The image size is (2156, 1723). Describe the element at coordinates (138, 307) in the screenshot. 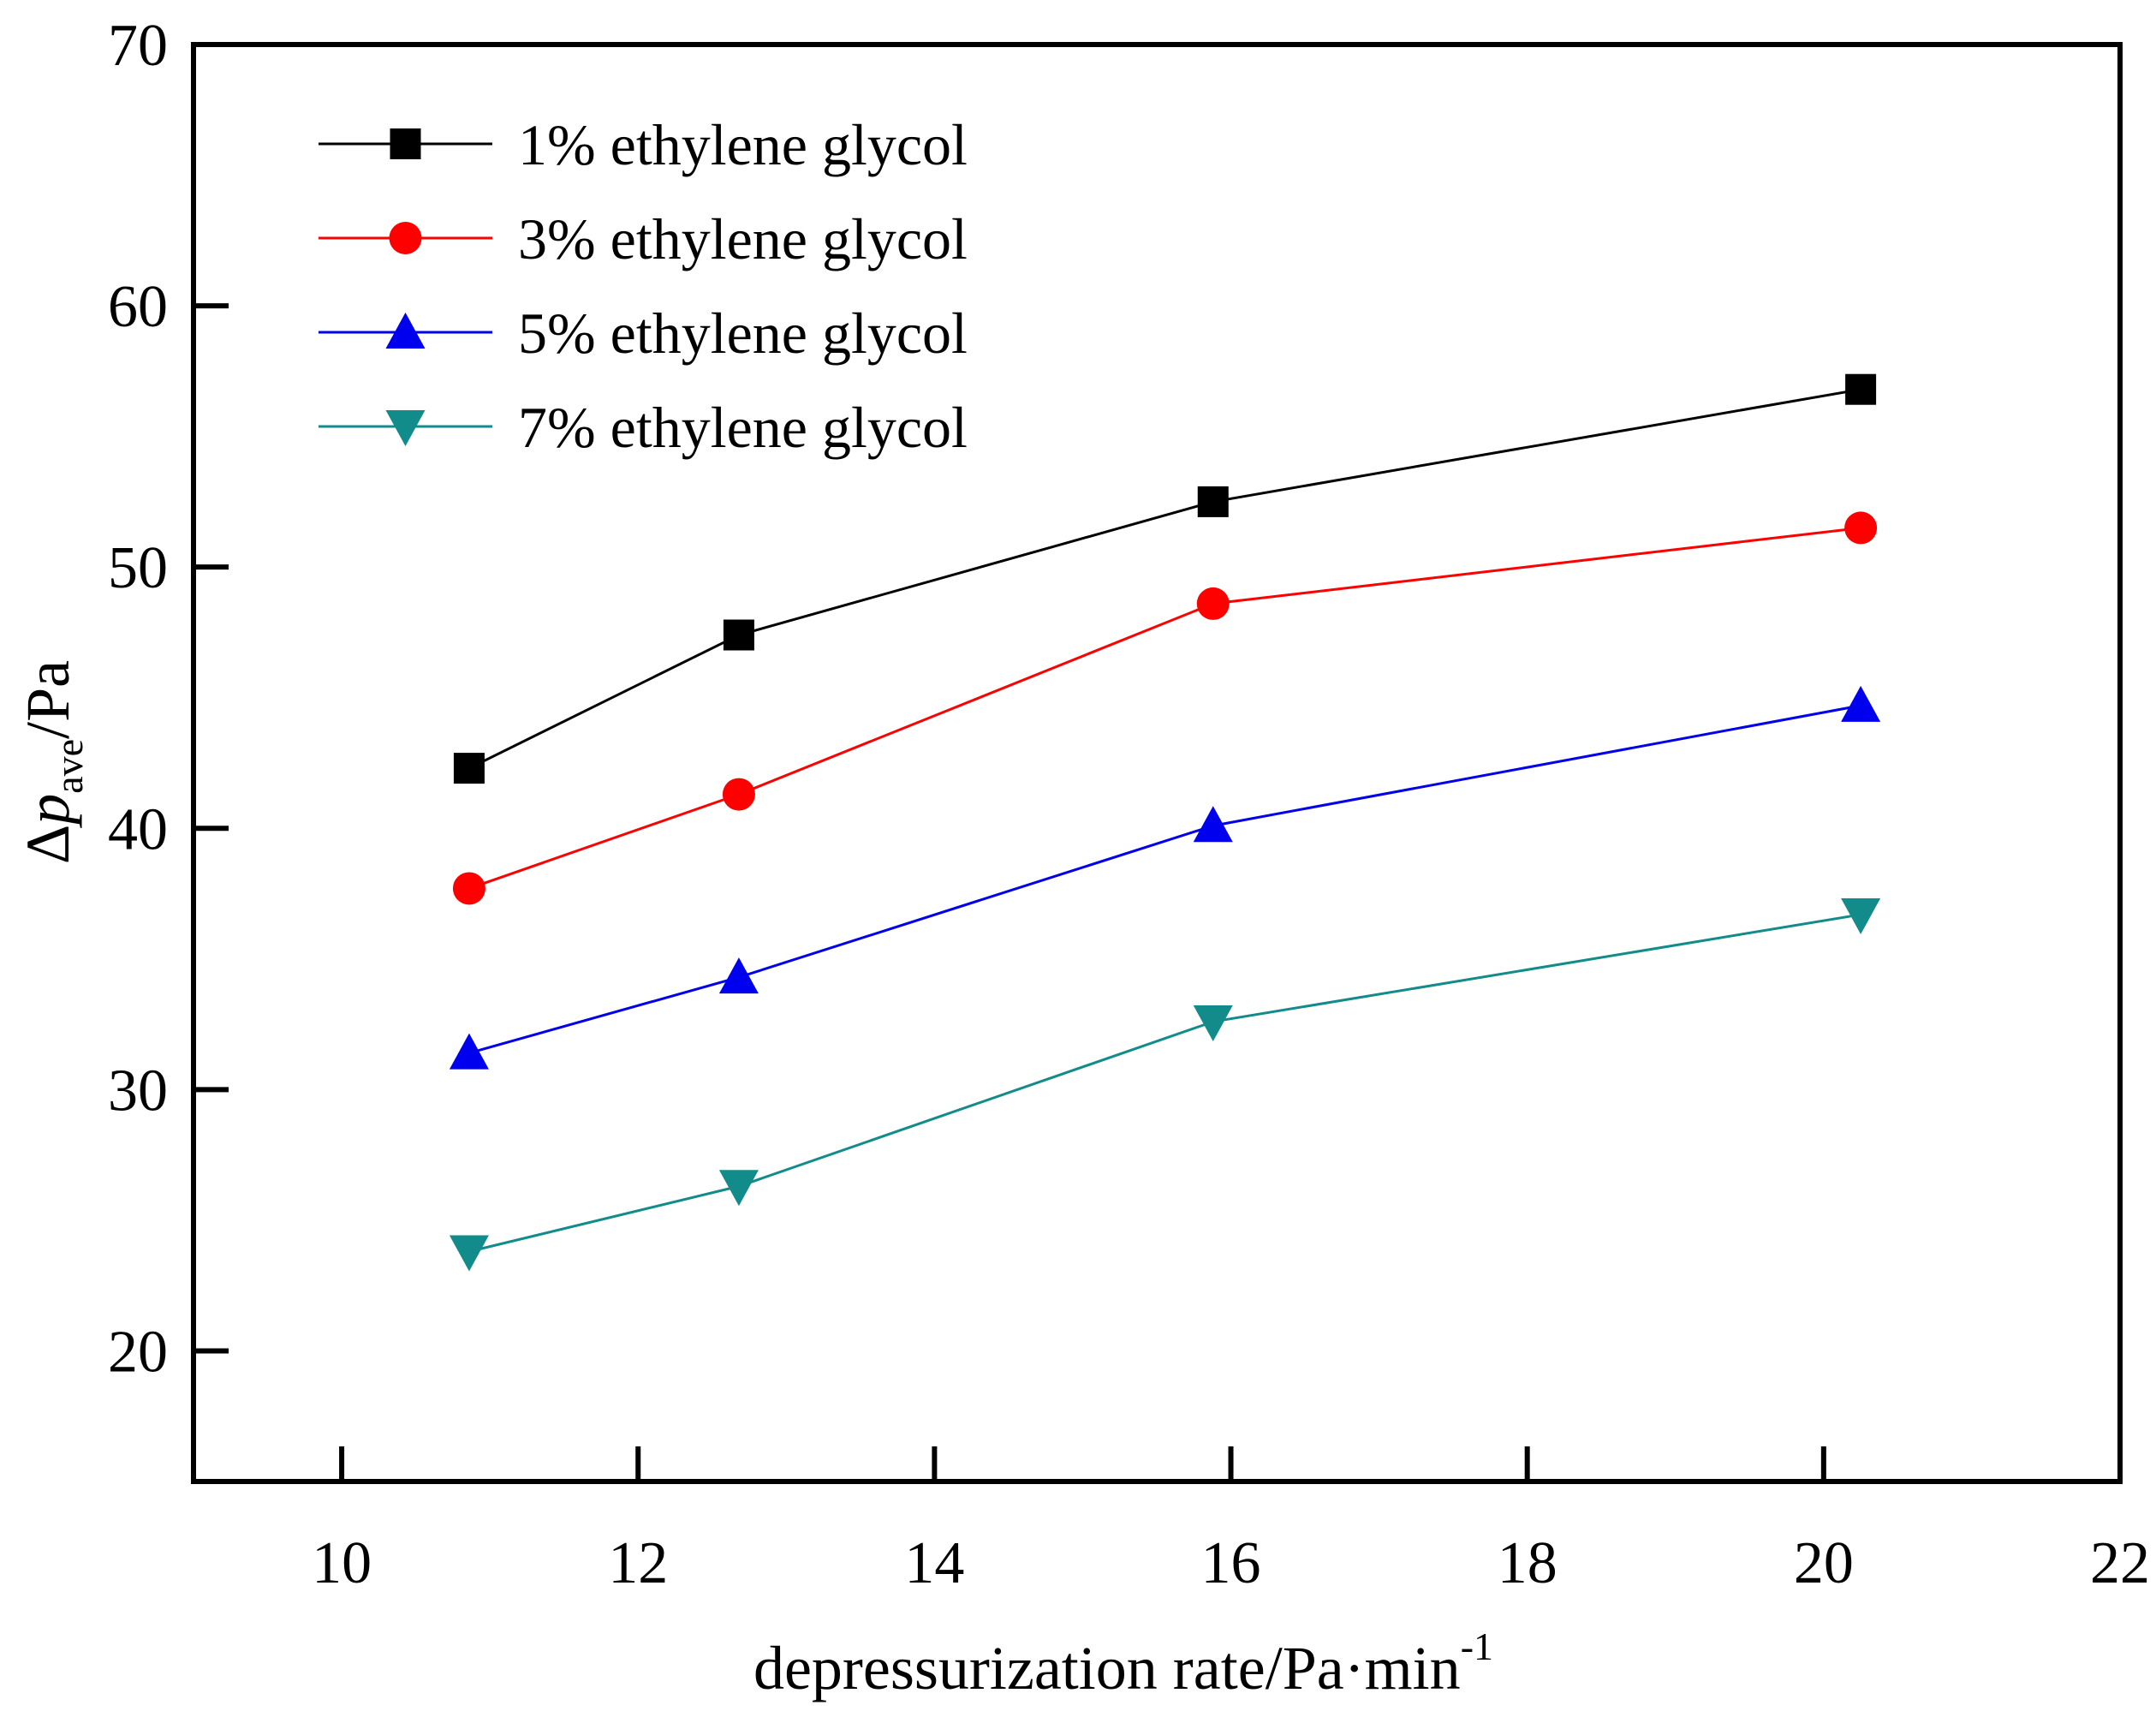

I see `y-axis-tick-label: 60` at that location.